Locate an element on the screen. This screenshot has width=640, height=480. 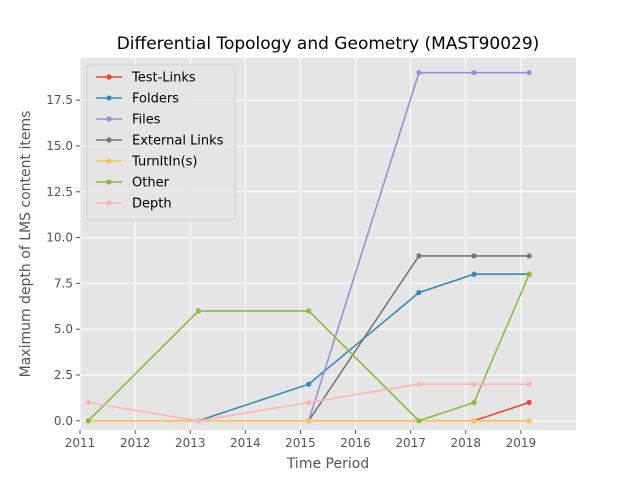
y-tick-label: 7.5 is located at coordinates (63, 283).